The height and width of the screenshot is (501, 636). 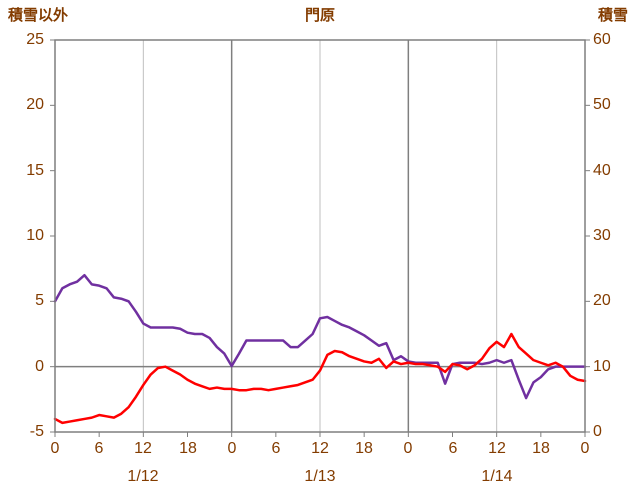 What do you see at coordinates (602, 300) in the screenshot?
I see `right-axis-tick-label: 20` at bounding box center [602, 300].